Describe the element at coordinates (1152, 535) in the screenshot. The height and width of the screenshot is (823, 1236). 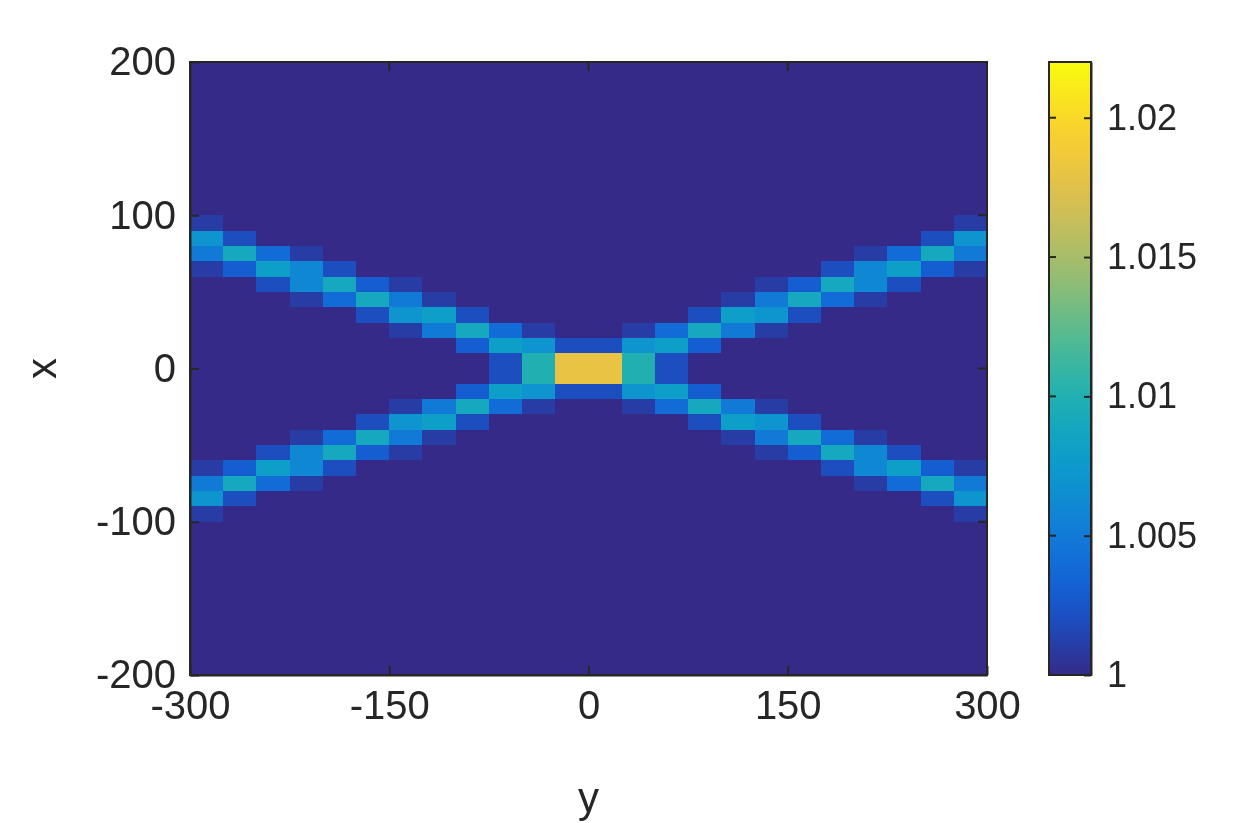
I see `color-bar-label: 1.005` at that location.